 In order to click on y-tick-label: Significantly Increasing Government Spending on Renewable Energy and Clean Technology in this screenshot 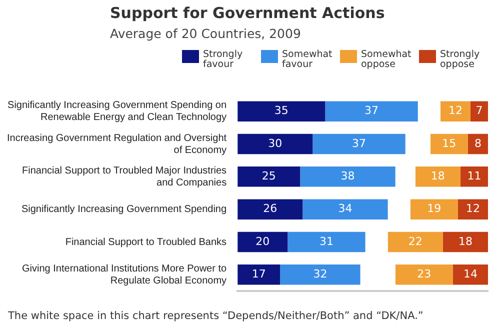, I will do `click(117, 112)`.